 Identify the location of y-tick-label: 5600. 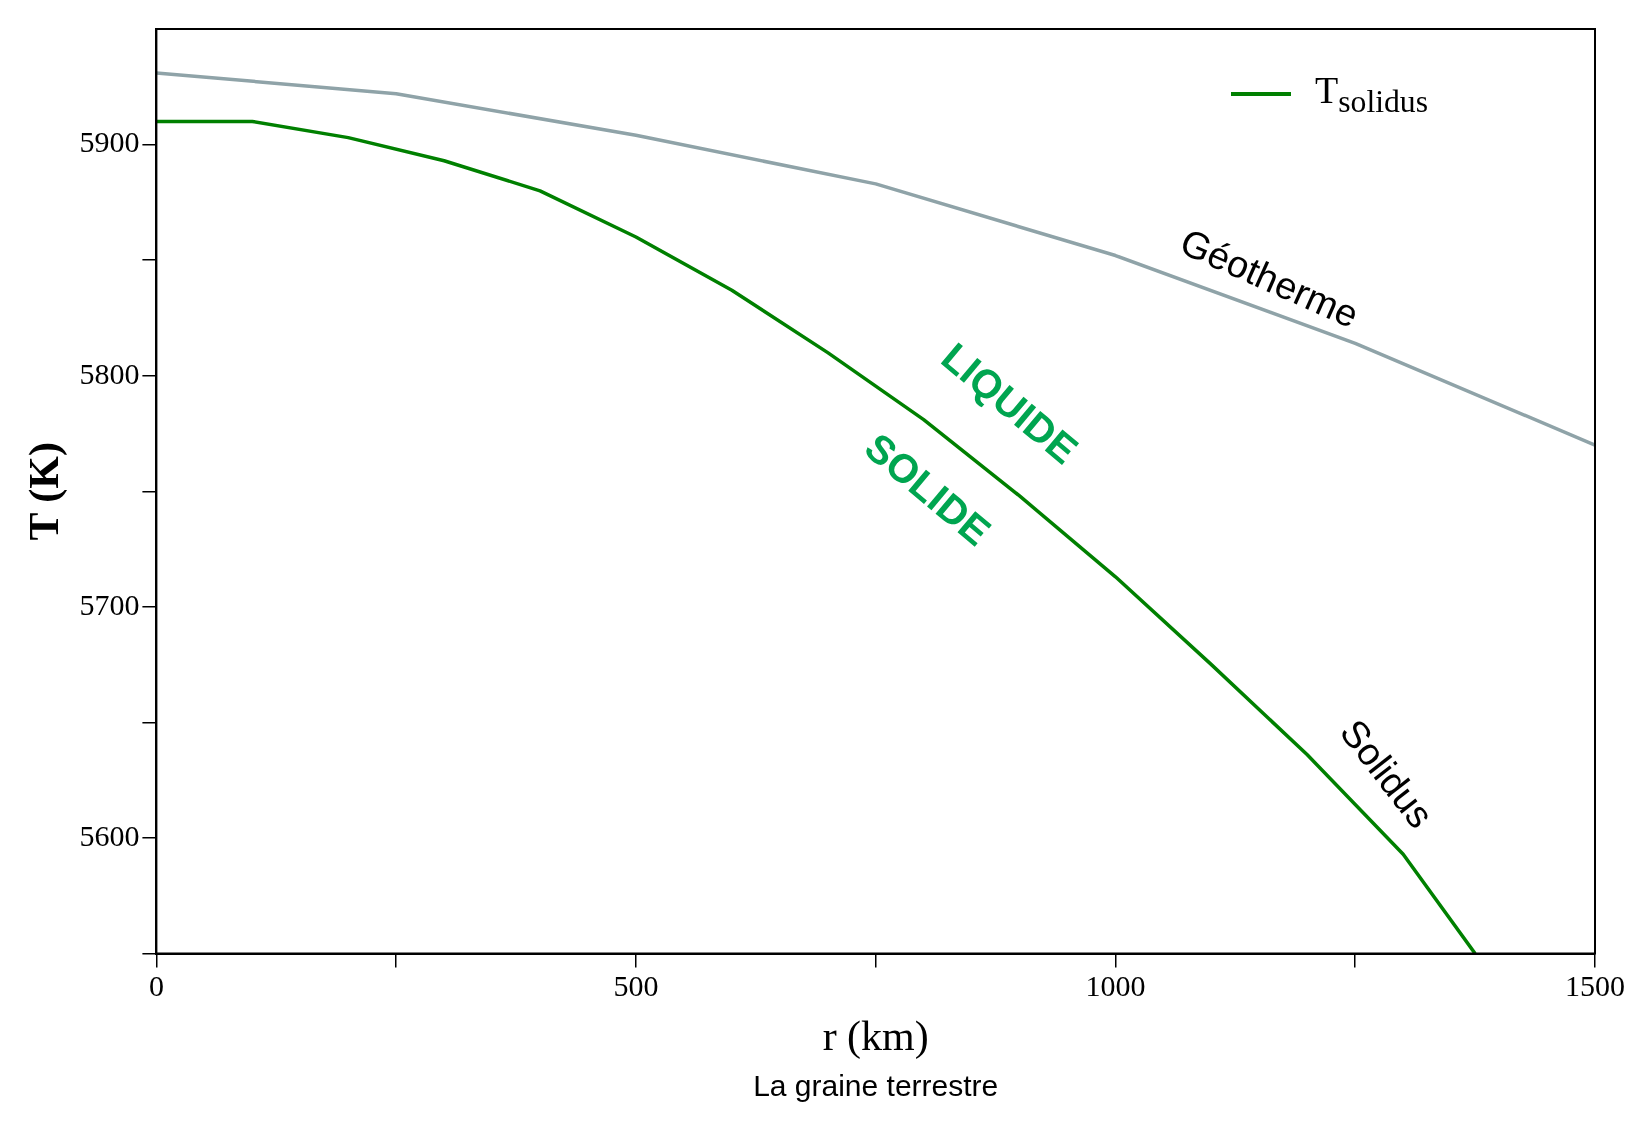
(109, 835).